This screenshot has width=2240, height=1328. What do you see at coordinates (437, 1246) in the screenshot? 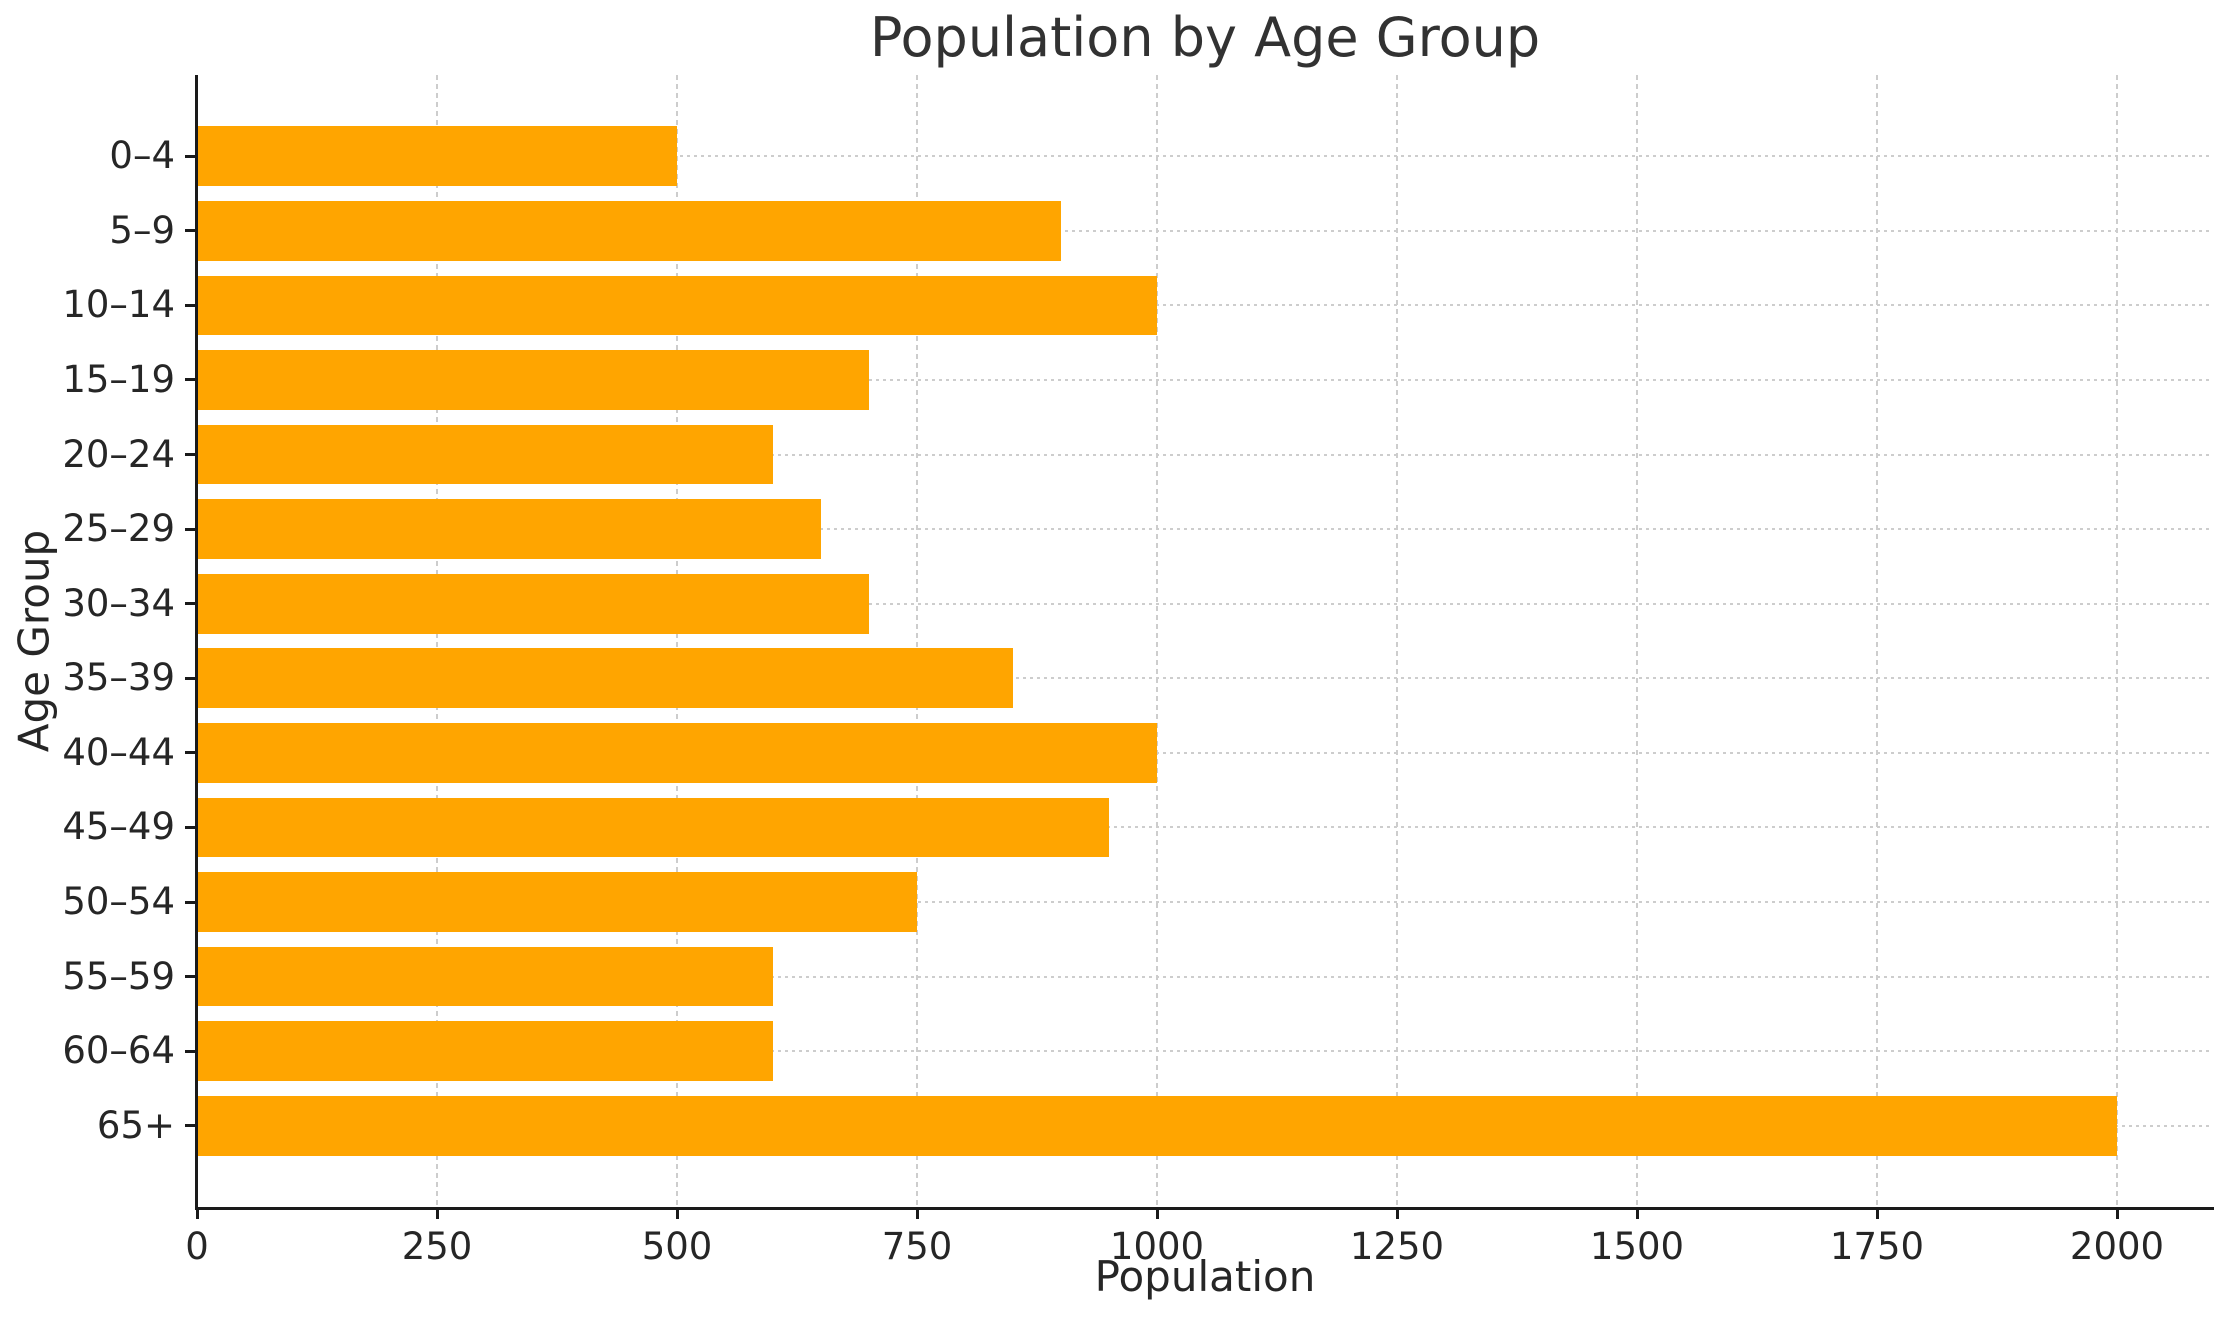
I see `x-tick-label: 250` at bounding box center [437, 1246].